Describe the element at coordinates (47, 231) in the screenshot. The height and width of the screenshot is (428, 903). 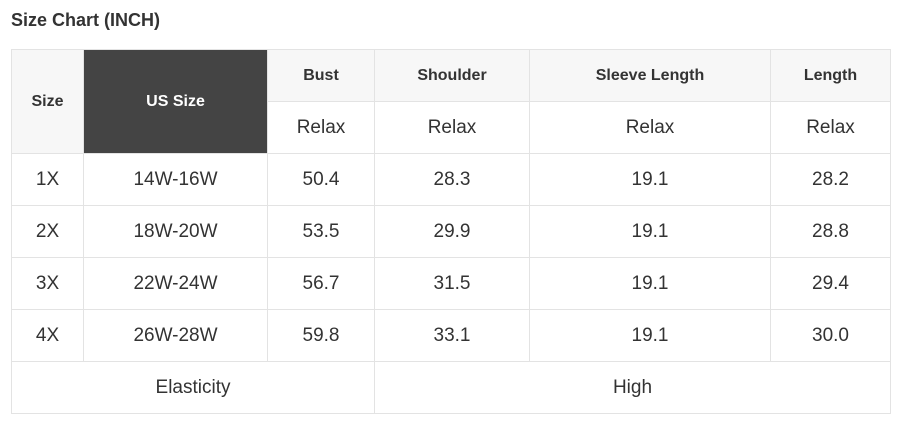
I see `table-cell: 2X` at that location.